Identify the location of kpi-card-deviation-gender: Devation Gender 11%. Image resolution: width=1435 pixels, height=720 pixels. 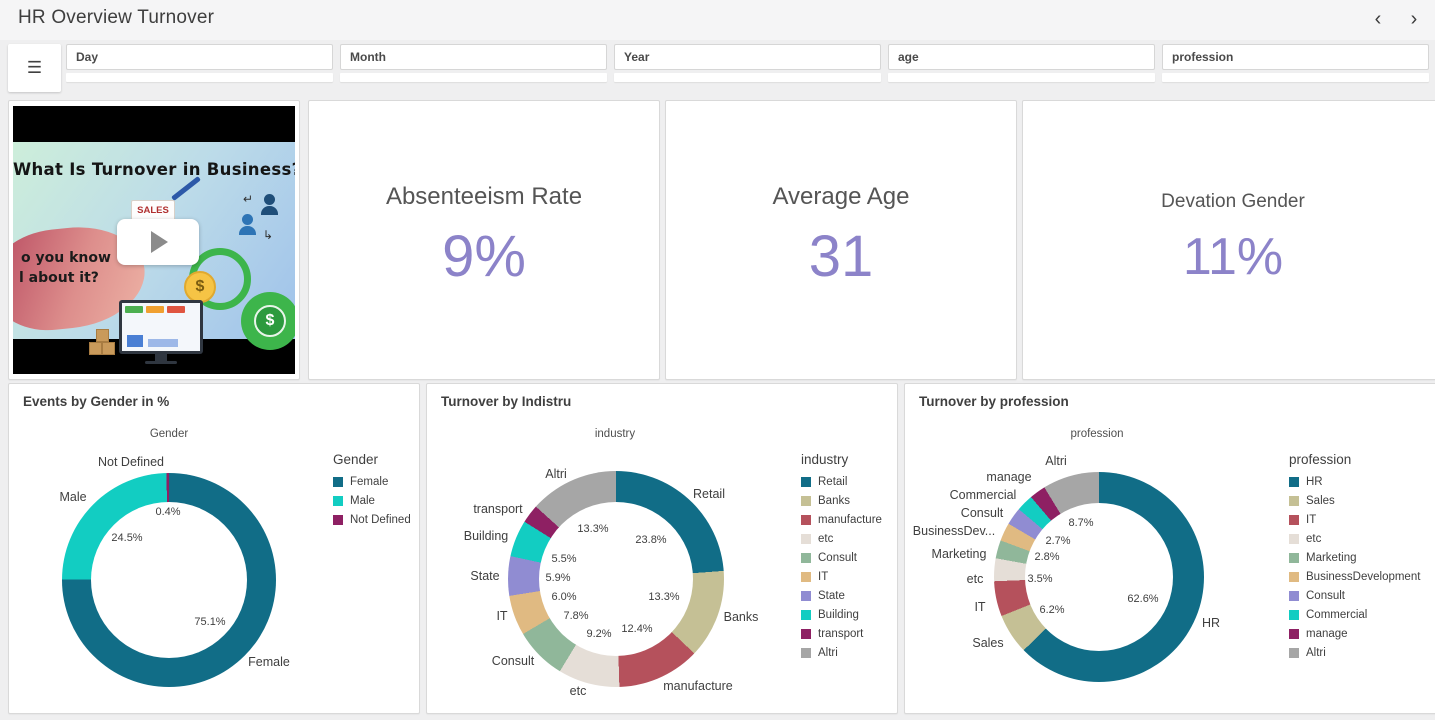
(1228, 240).